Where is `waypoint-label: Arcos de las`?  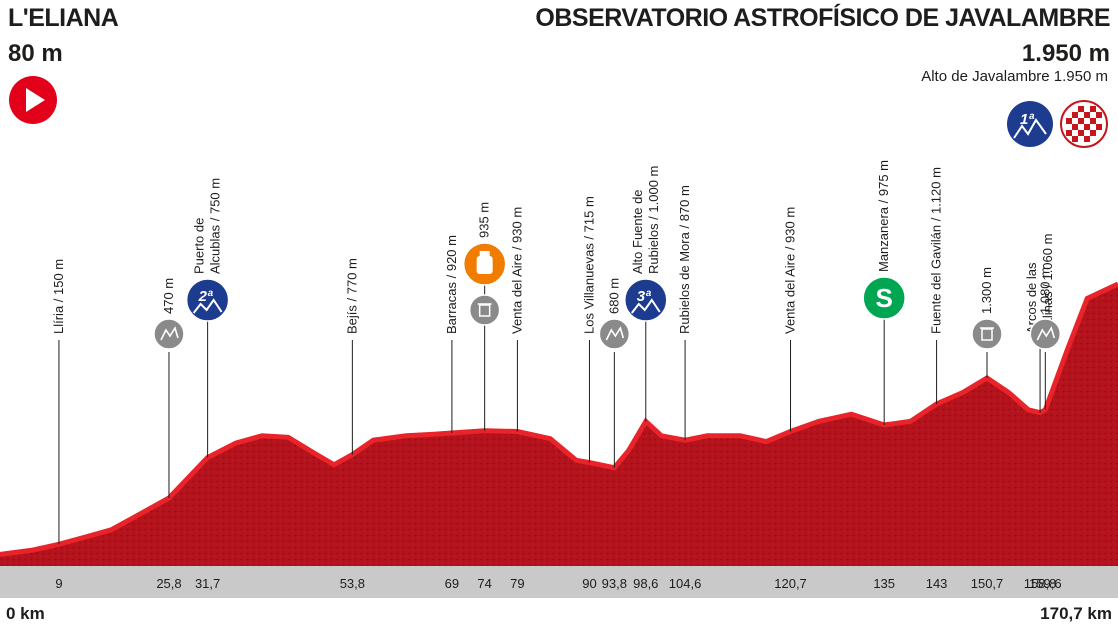
waypoint-label: Arcos de las is located at coordinates (1031, 298).